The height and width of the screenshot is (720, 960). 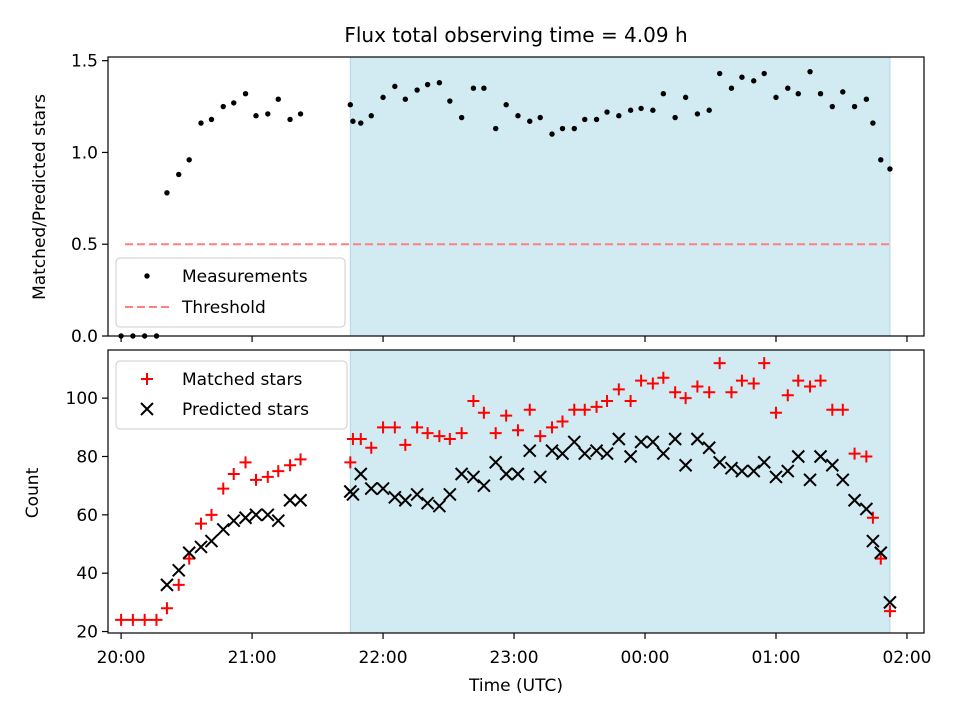 What do you see at coordinates (147, 276) in the screenshot?
I see `legend-measurements-marker` at bounding box center [147, 276].